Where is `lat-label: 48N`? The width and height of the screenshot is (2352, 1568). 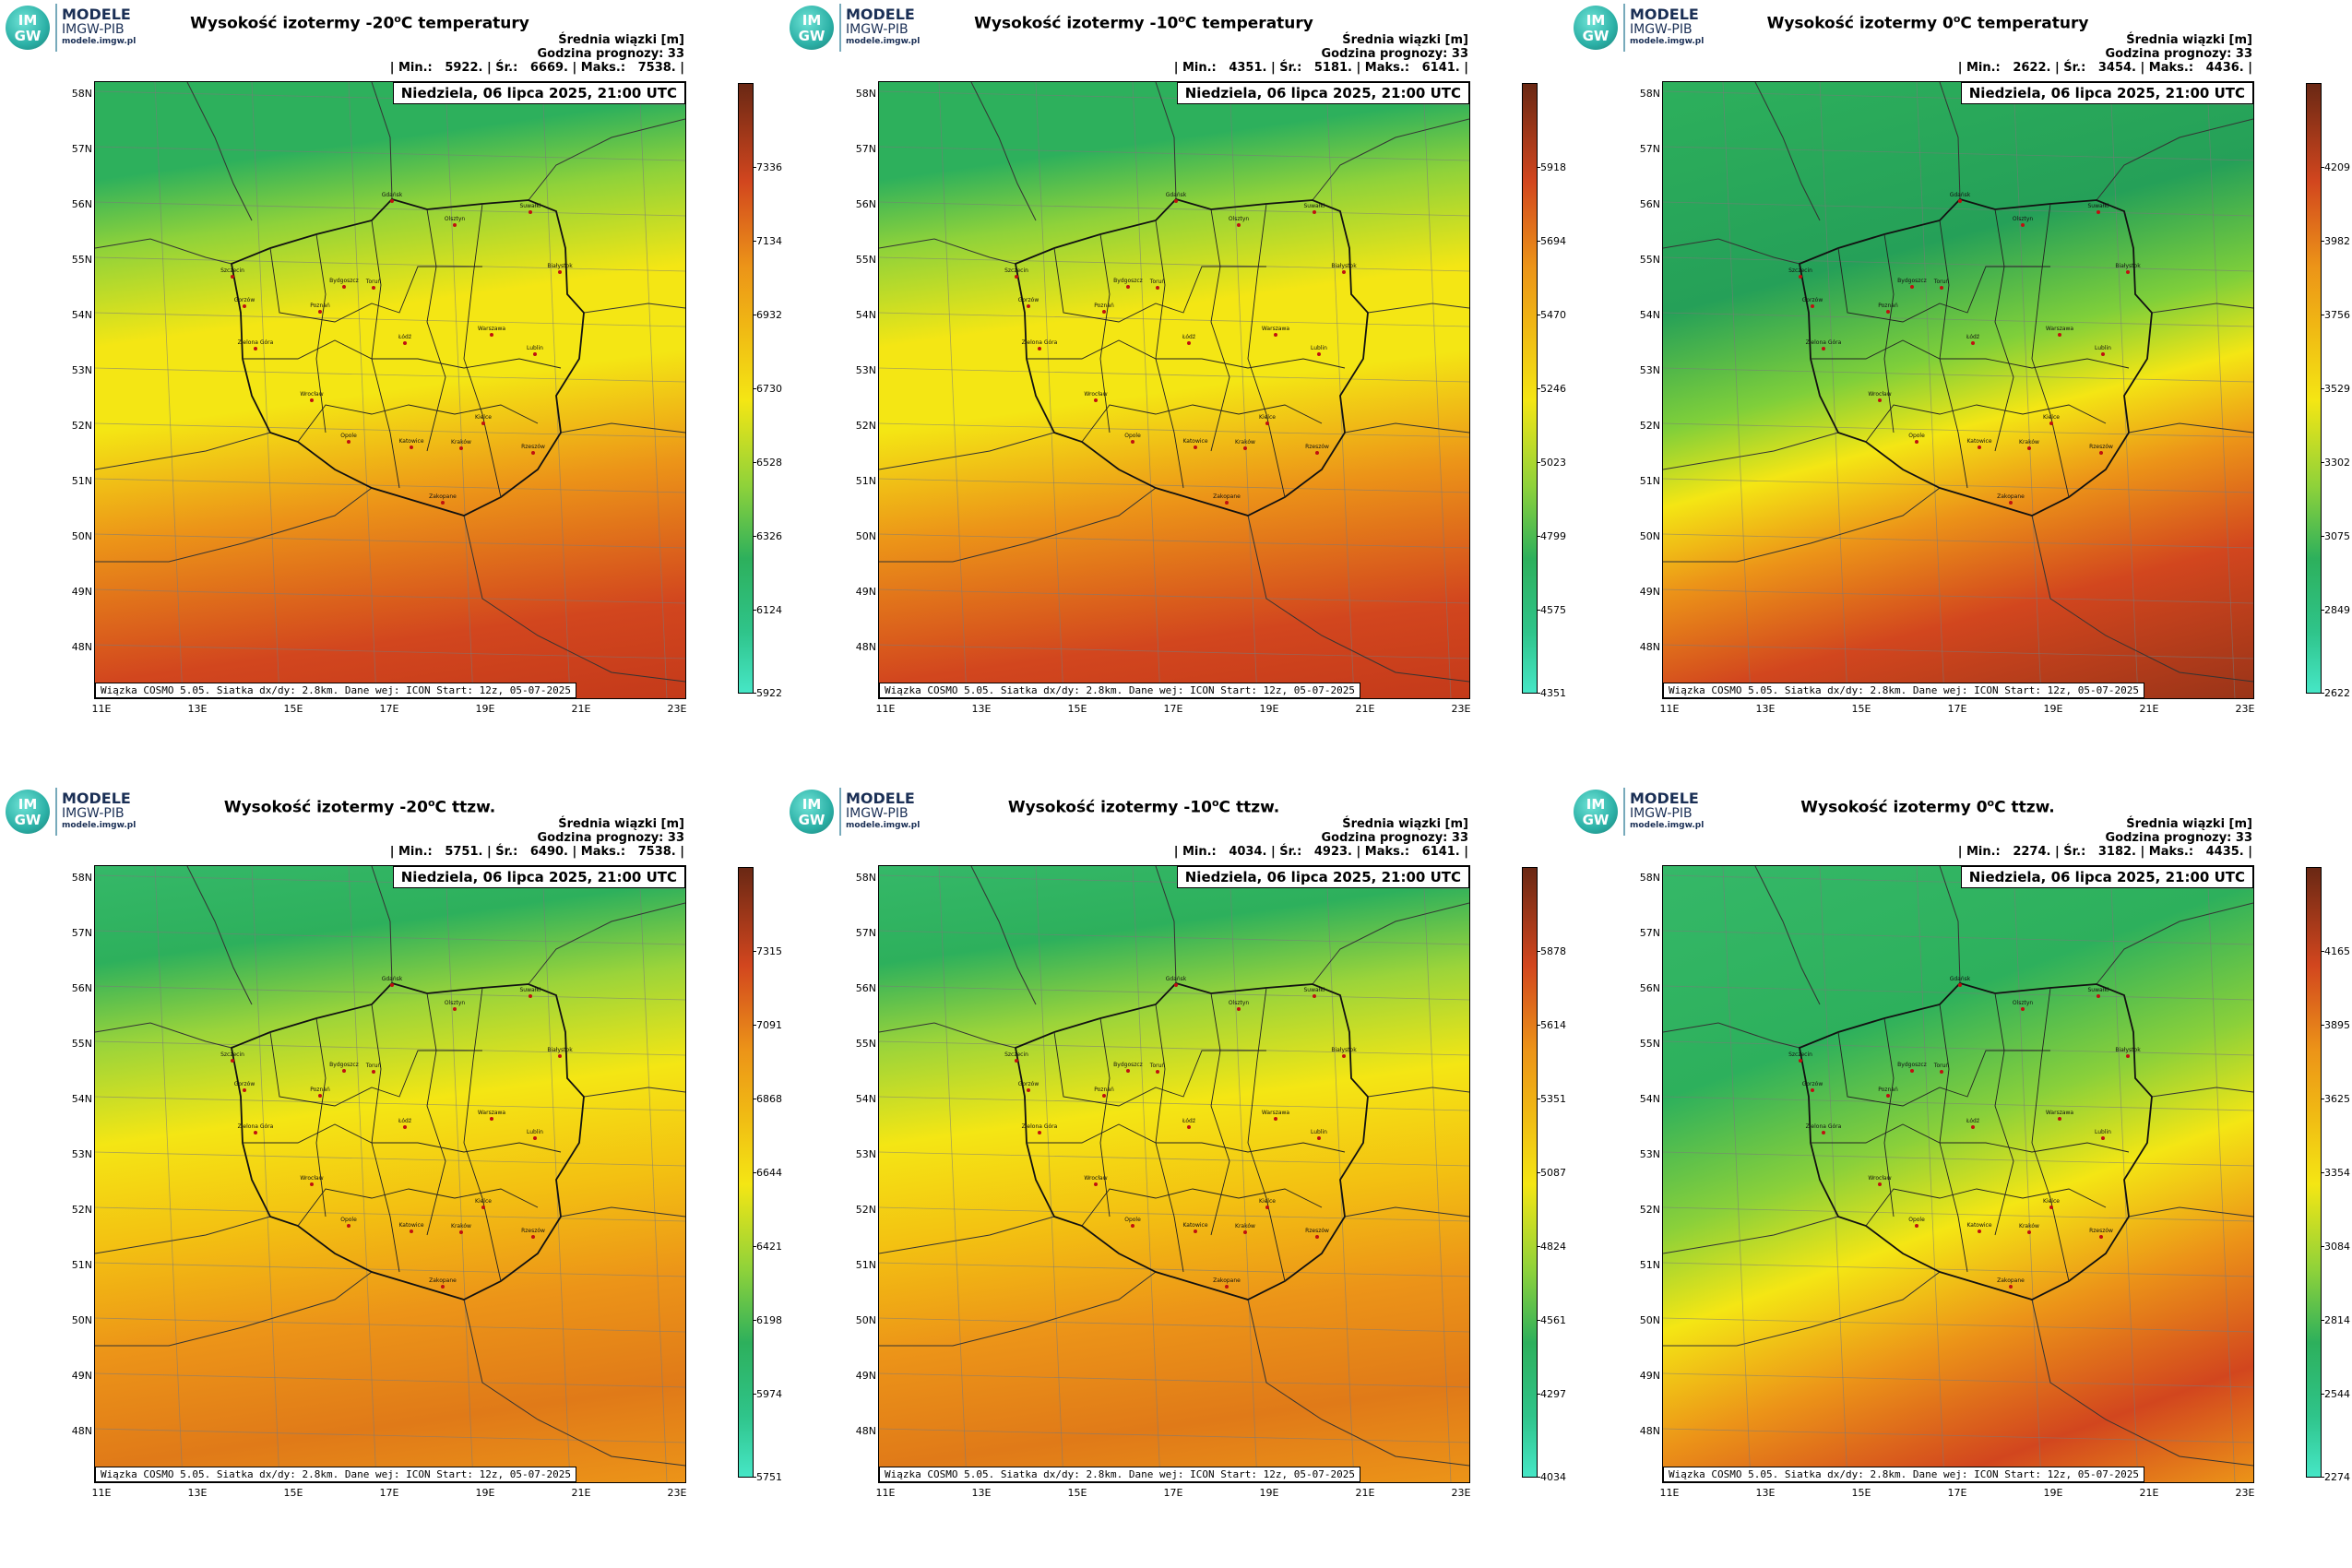 lat-label: 48N is located at coordinates (81, 647).